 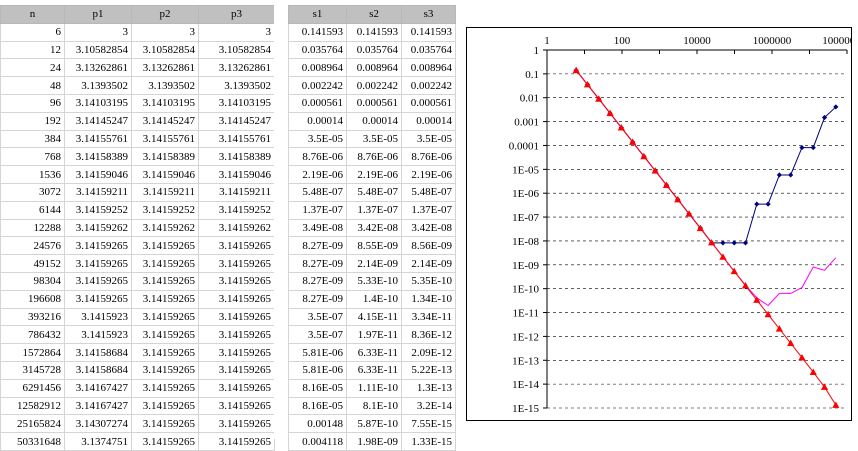 What do you see at coordinates (317, 174) in the screenshot?
I see `cell: 2.19E-06` at bounding box center [317, 174].